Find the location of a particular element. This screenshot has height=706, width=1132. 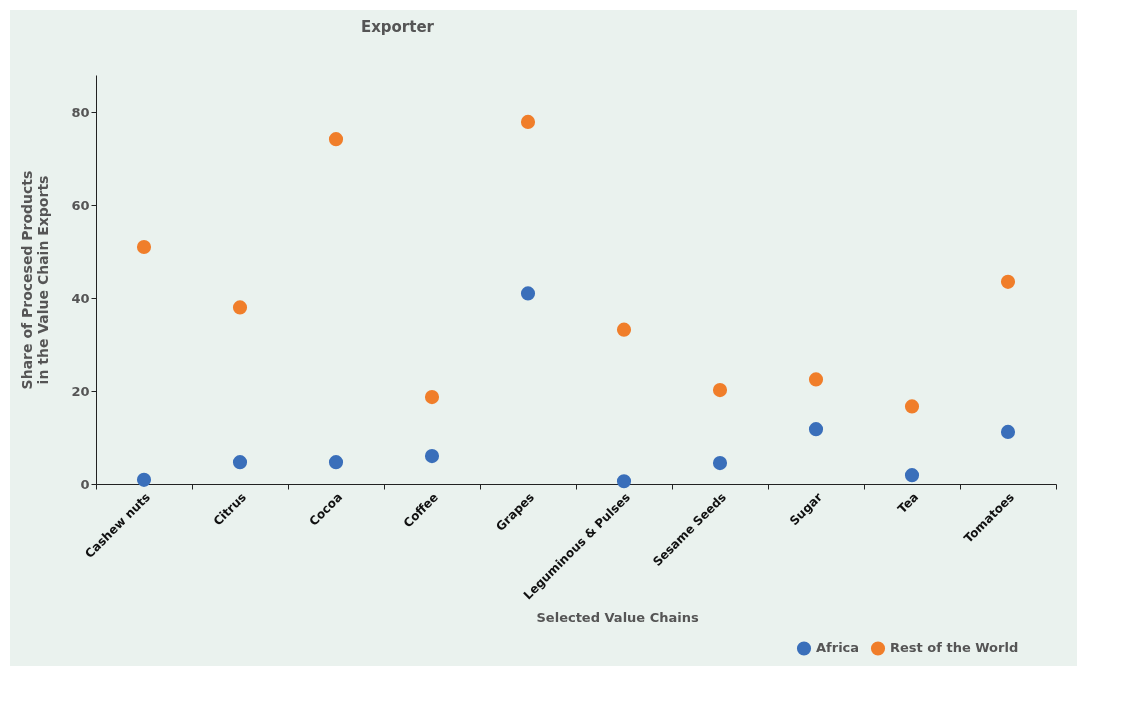

y-tick-label: 0 is located at coordinates (85, 484).